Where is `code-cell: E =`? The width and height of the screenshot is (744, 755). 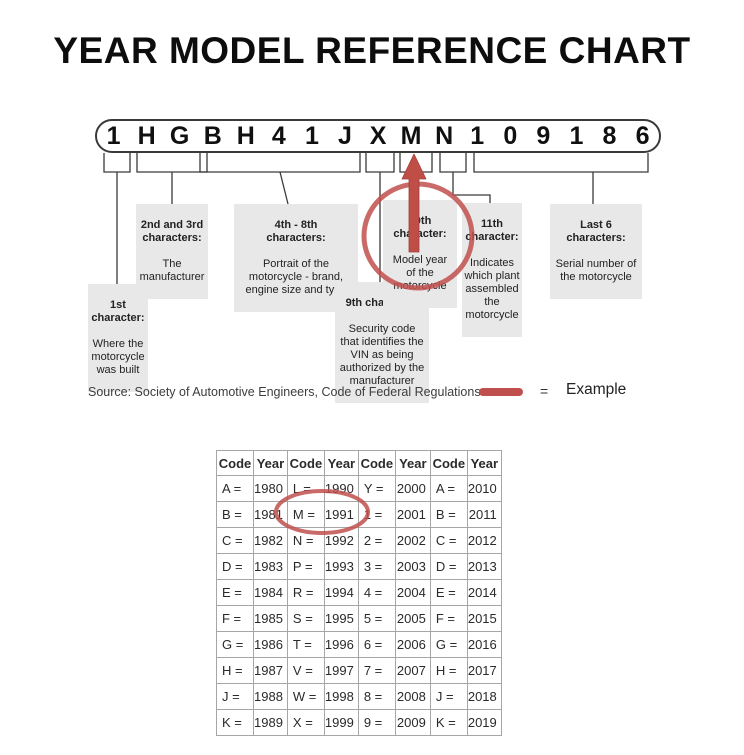
code-cell: E = is located at coordinates (235, 592).